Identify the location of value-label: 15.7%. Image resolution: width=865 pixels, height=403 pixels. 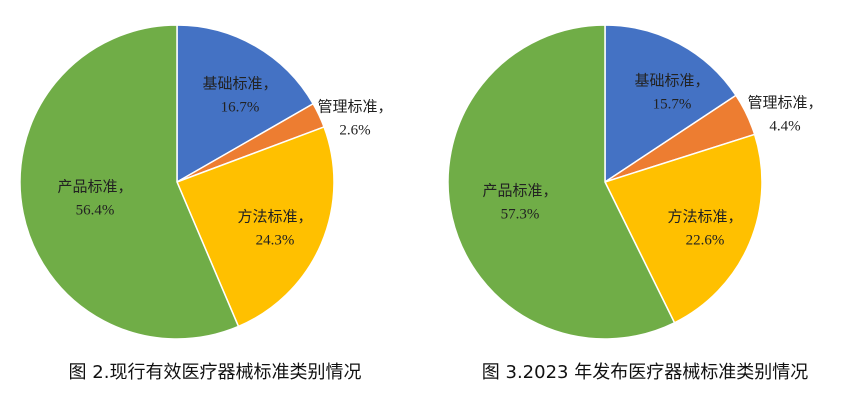
(672, 104).